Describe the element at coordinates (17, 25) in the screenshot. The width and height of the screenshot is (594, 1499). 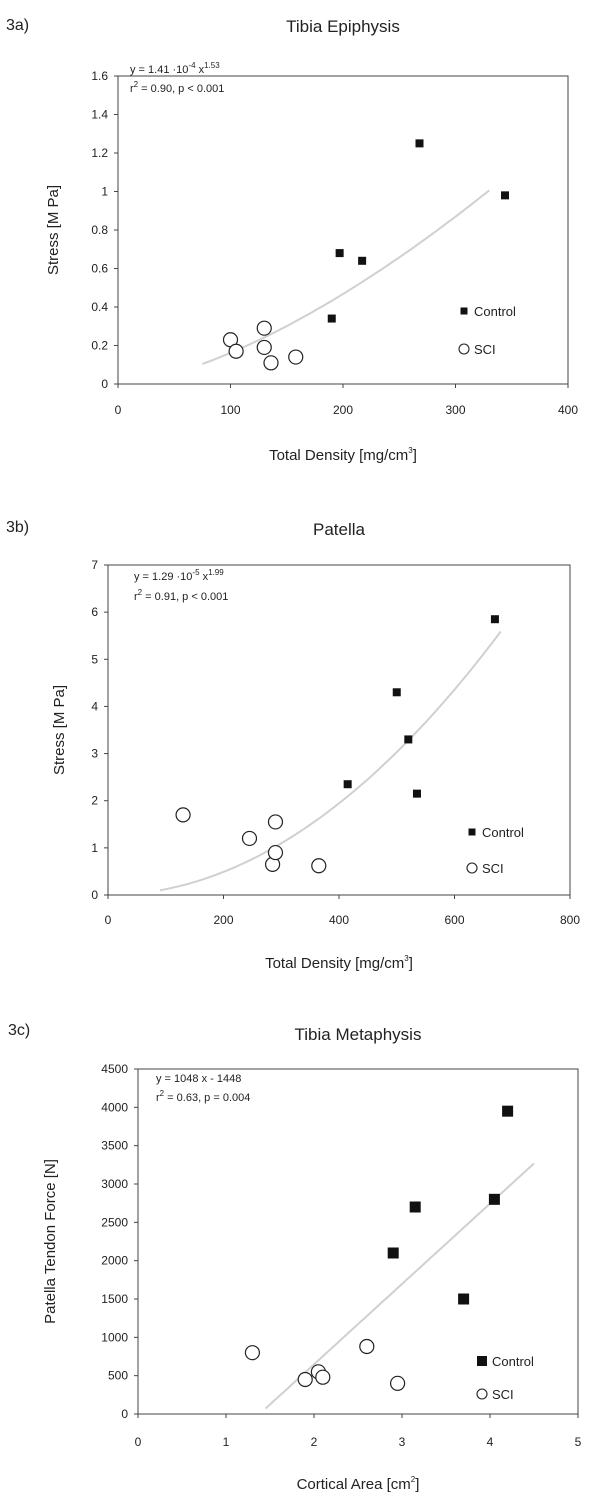
I see `panel-label: 3a)` at that location.